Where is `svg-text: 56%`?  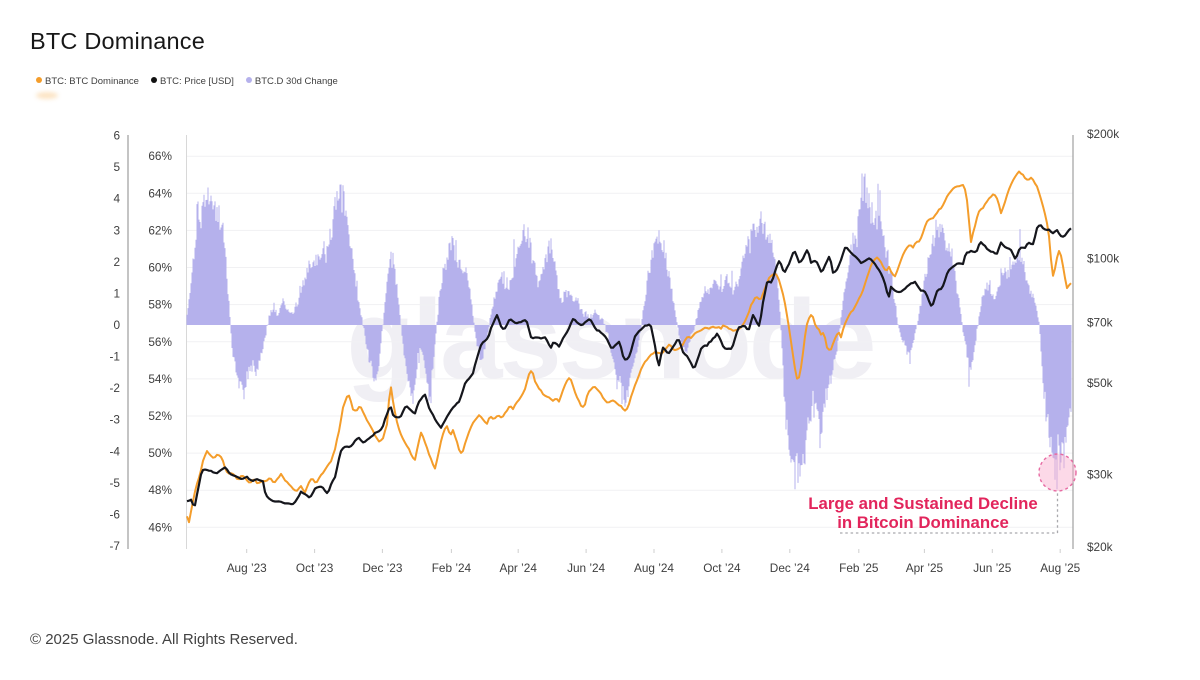 svg-text: 56% is located at coordinates (160, 342).